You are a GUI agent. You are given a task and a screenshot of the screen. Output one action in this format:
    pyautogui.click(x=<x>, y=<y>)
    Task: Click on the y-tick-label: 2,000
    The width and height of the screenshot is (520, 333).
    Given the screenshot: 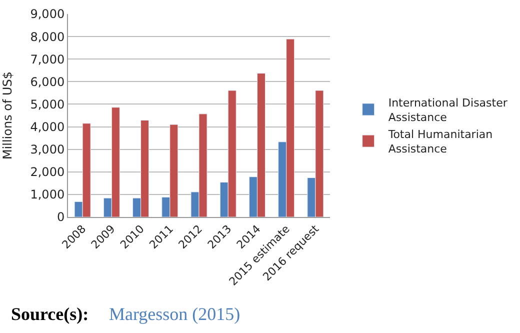 What is the action you would take?
    pyautogui.click(x=47, y=172)
    